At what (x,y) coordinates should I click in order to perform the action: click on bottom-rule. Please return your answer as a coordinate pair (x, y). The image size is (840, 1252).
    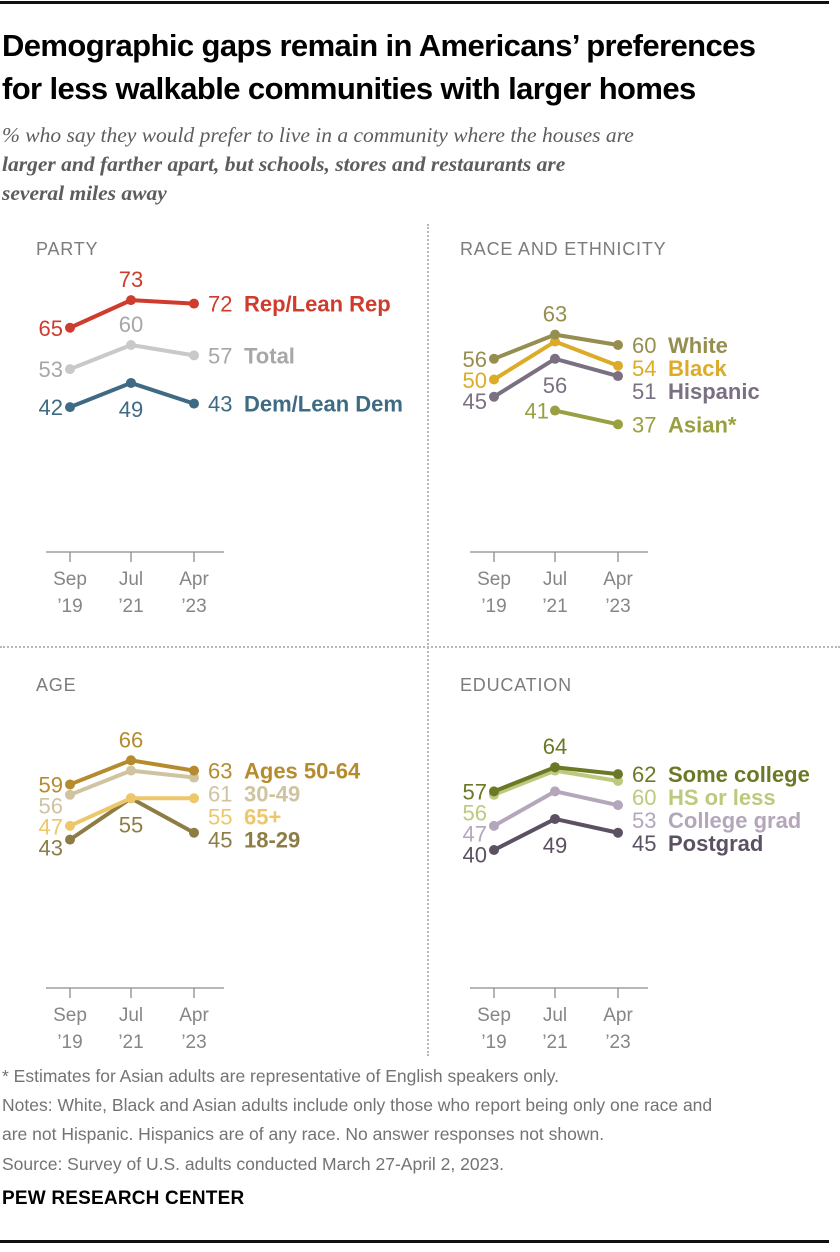
    Looking at the image, I should click on (414, 1241).